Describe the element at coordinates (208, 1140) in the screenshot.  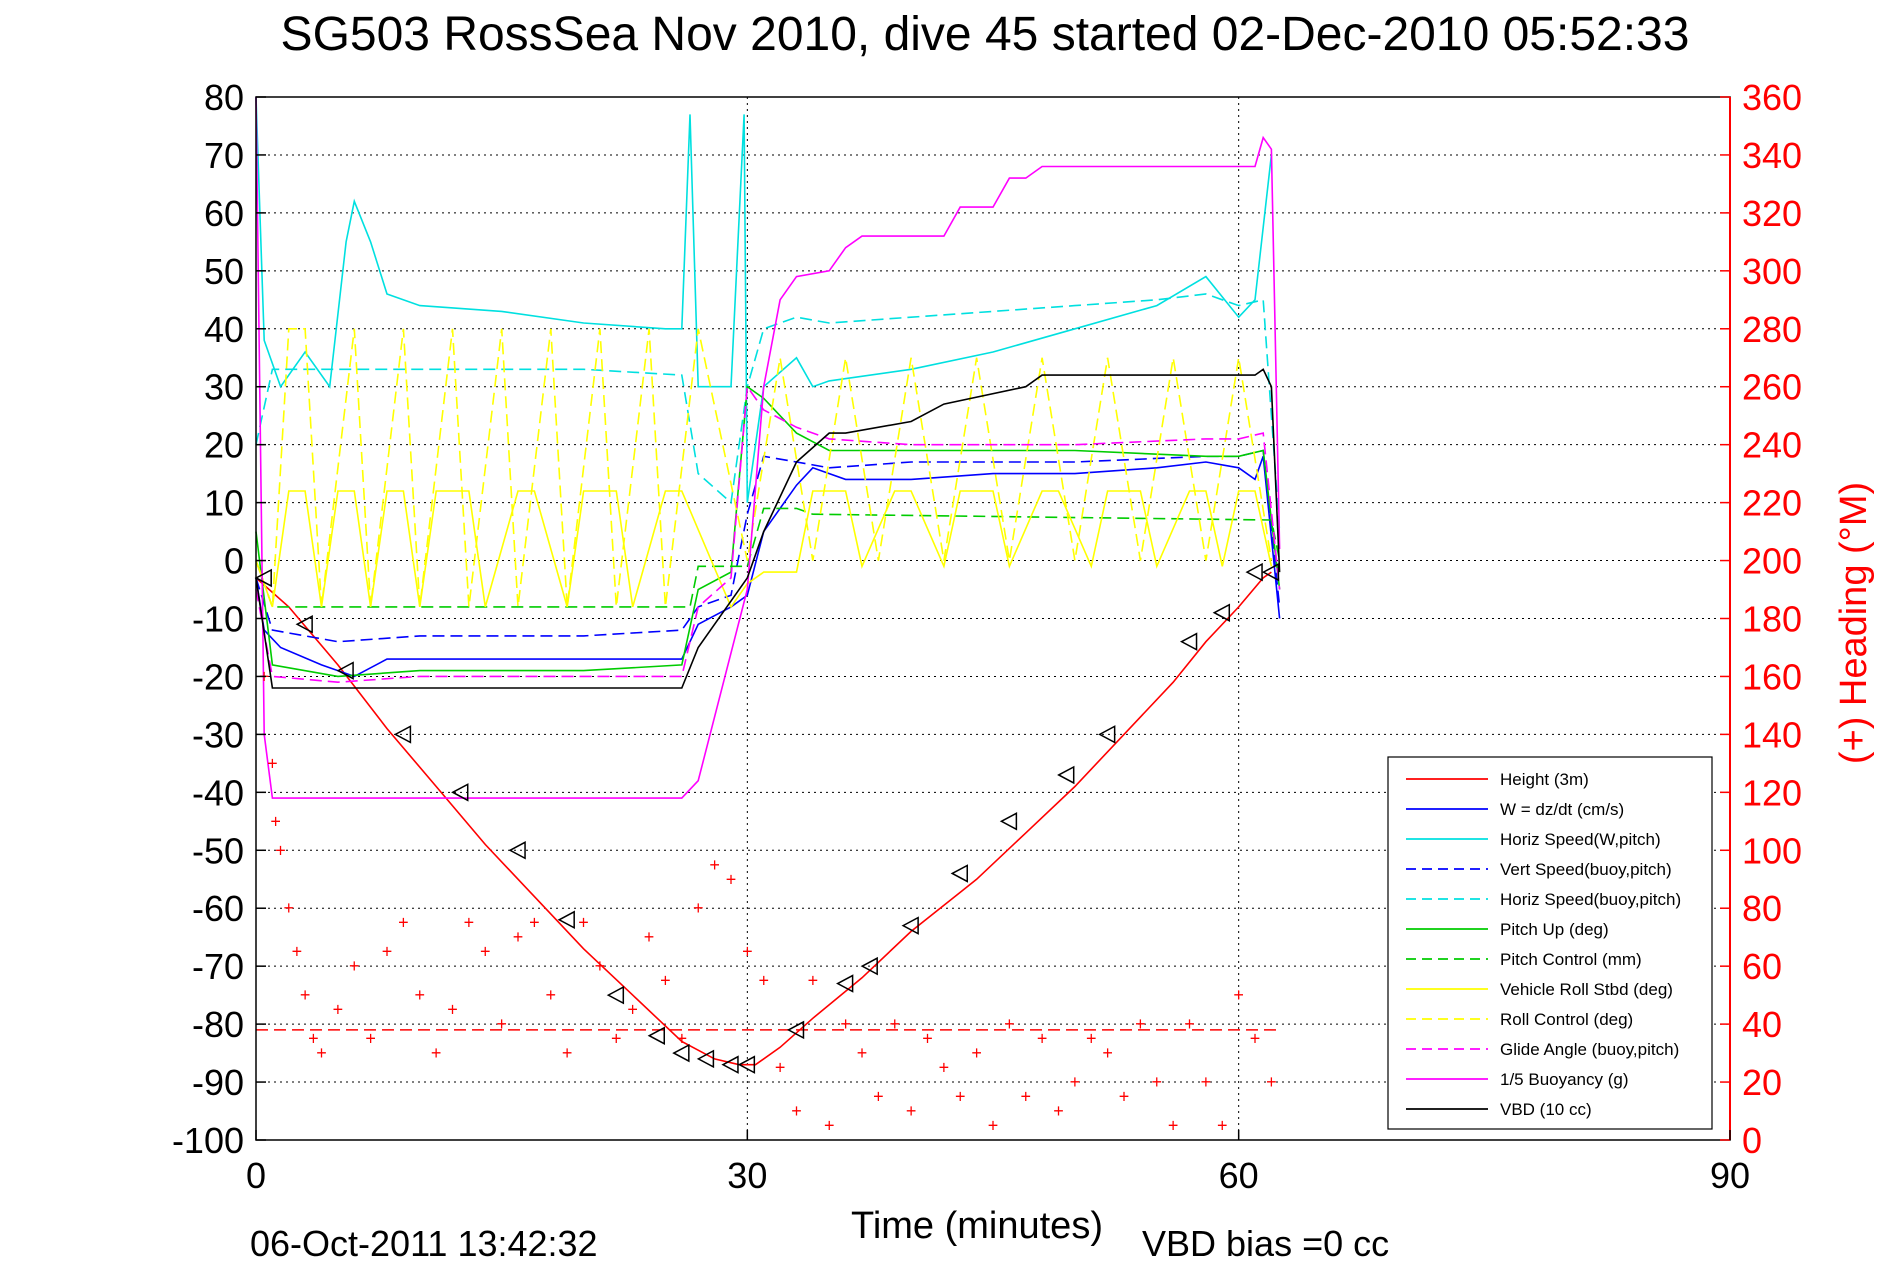
I see `y-tick-label: -100` at that location.